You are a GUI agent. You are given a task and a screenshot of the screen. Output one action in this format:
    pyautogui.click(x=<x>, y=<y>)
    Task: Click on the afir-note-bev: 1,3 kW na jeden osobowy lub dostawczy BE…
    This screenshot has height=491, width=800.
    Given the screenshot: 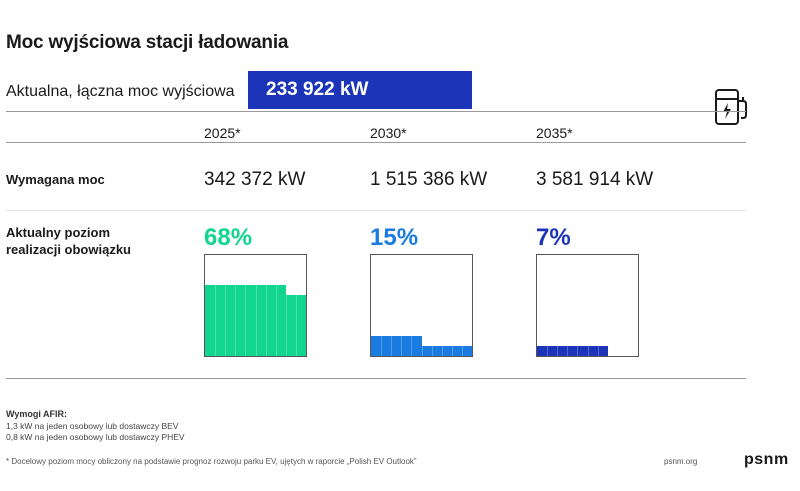 What is the action you would take?
    pyautogui.click(x=92, y=426)
    